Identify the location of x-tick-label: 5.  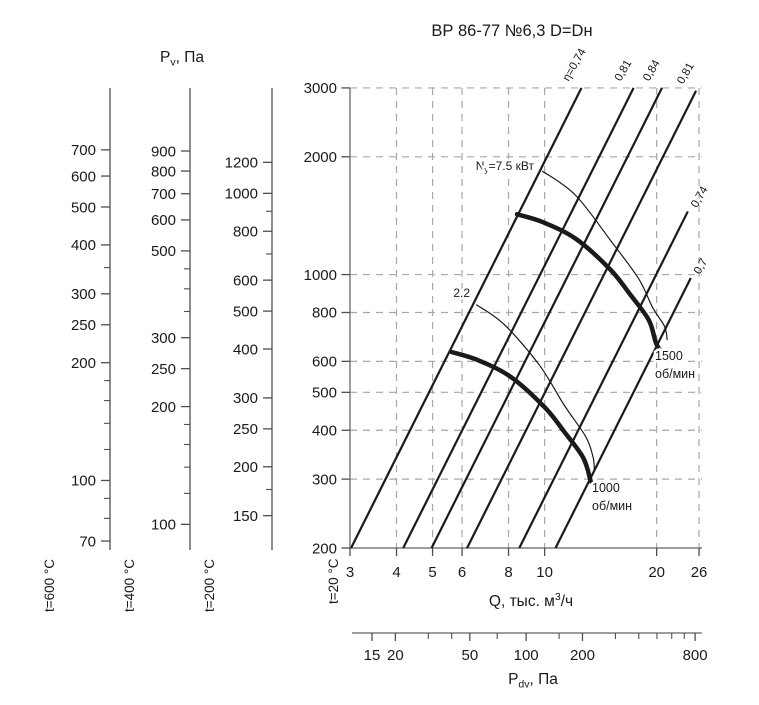
(432, 572).